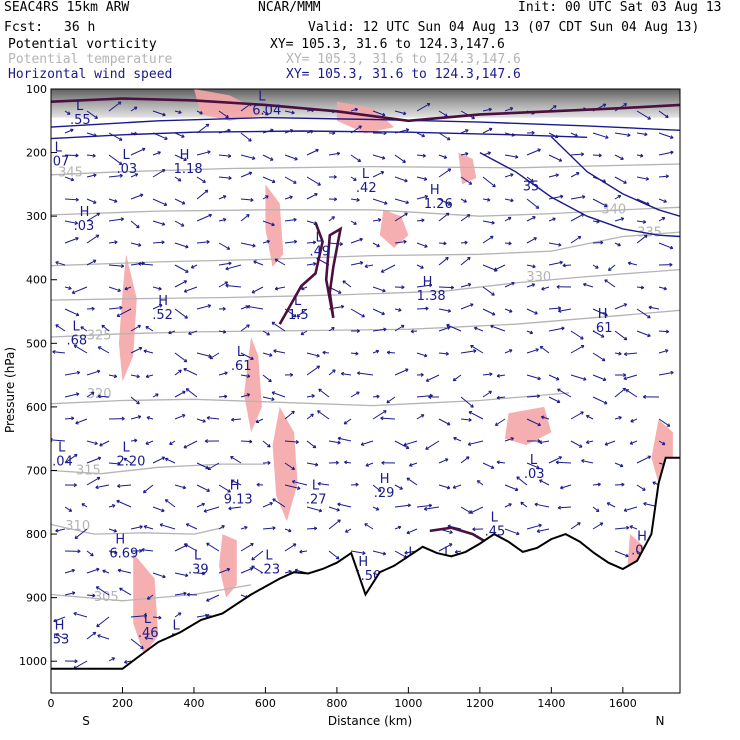 The width and height of the screenshot is (740, 740). I want to click on wind-speed-label: 35, so click(531, 187).